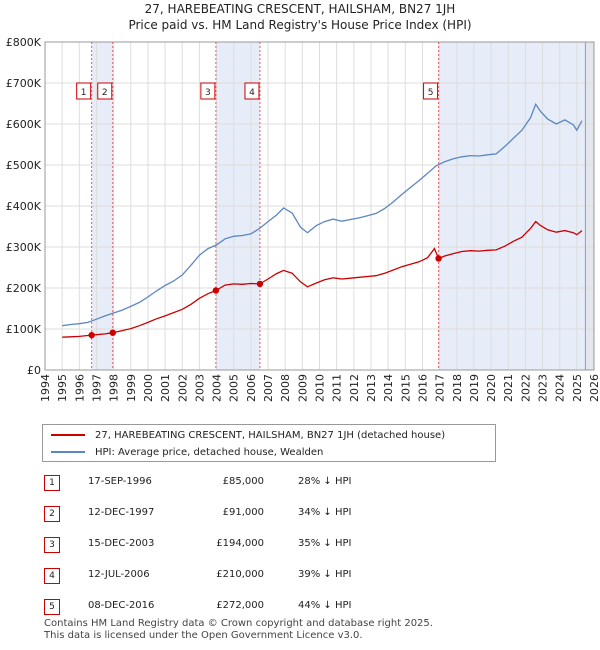 The height and width of the screenshot is (650, 600). What do you see at coordinates (240, 574) in the screenshot?
I see `sale-price: £210,000` at bounding box center [240, 574].